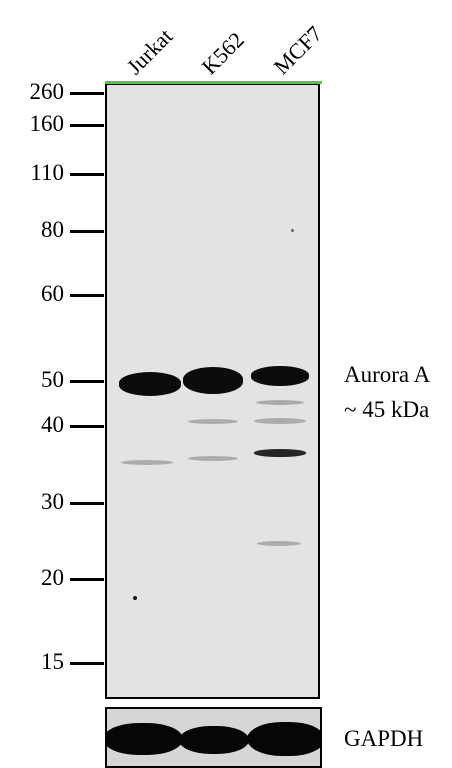 The image size is (452, 768). Describe the element at coordinates (52, 229) in the screenshot. I see `mw-label-80: 80` at that location.